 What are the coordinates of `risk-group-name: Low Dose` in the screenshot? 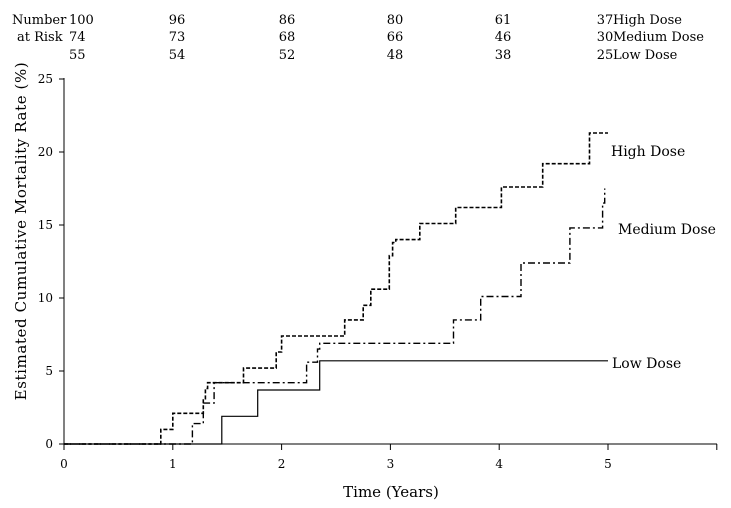 It's located at (645, 55).